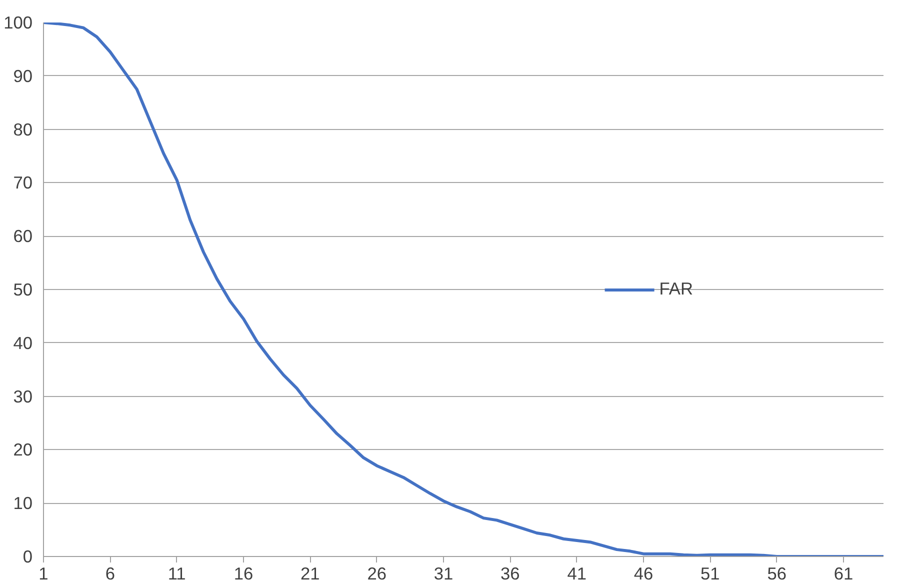  Describe the element at coordinates (644, 573) in the screenshot. I see `x-tick-label: 46` at that location.